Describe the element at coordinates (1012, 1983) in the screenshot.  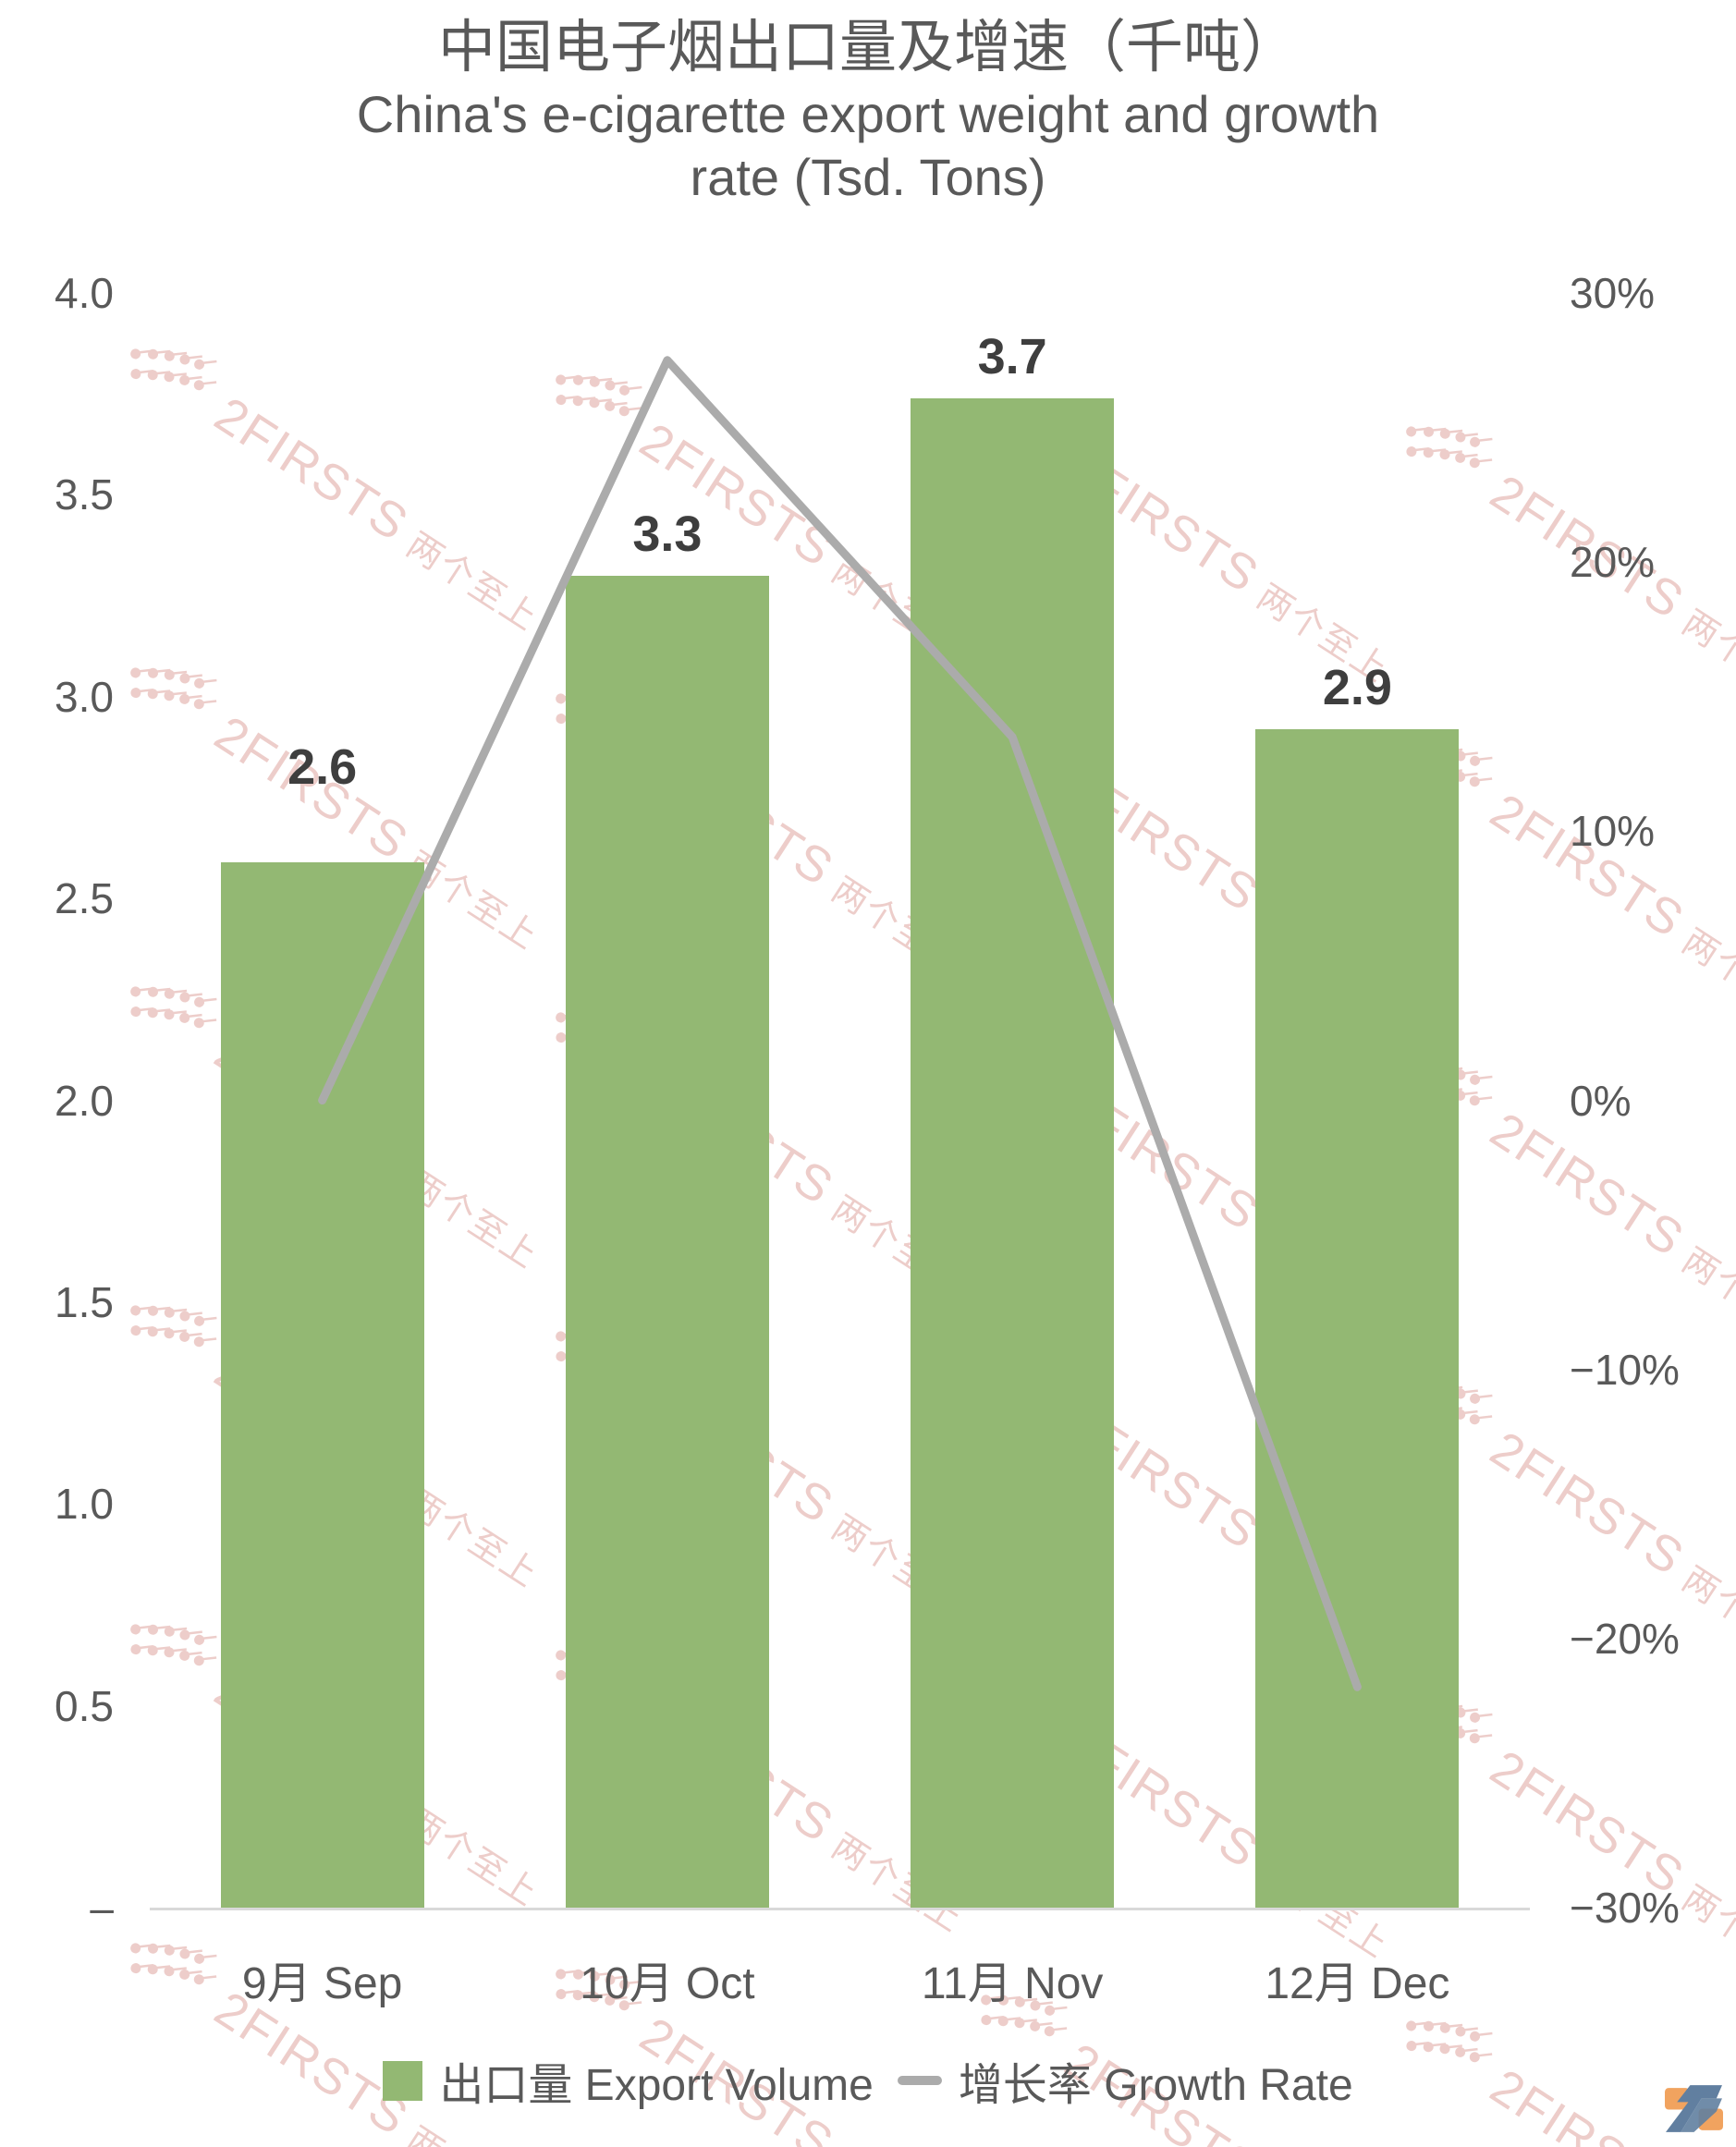
I see `x-axis-category-label: 11月 Nov` at that location.